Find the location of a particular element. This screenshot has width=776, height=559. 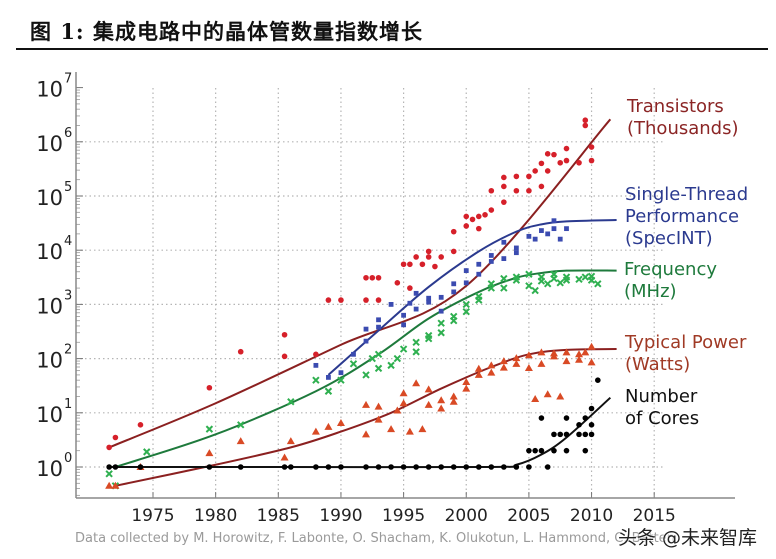

series-label: of Cores is located at coordinates (662, 418).